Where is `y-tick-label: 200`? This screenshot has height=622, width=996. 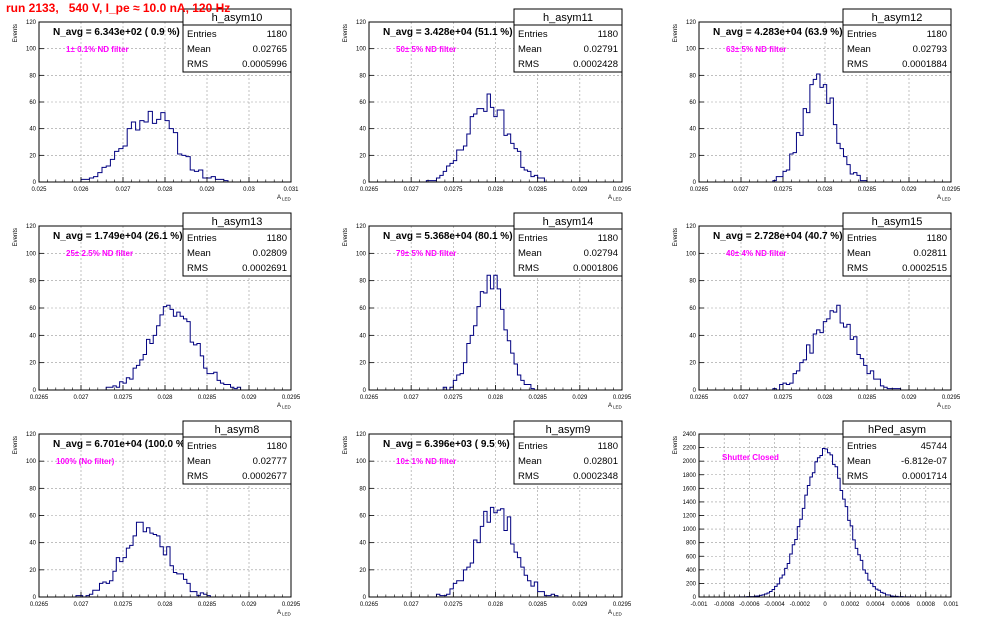
y-tick-label: 200 is located at coordinates (691, 584).